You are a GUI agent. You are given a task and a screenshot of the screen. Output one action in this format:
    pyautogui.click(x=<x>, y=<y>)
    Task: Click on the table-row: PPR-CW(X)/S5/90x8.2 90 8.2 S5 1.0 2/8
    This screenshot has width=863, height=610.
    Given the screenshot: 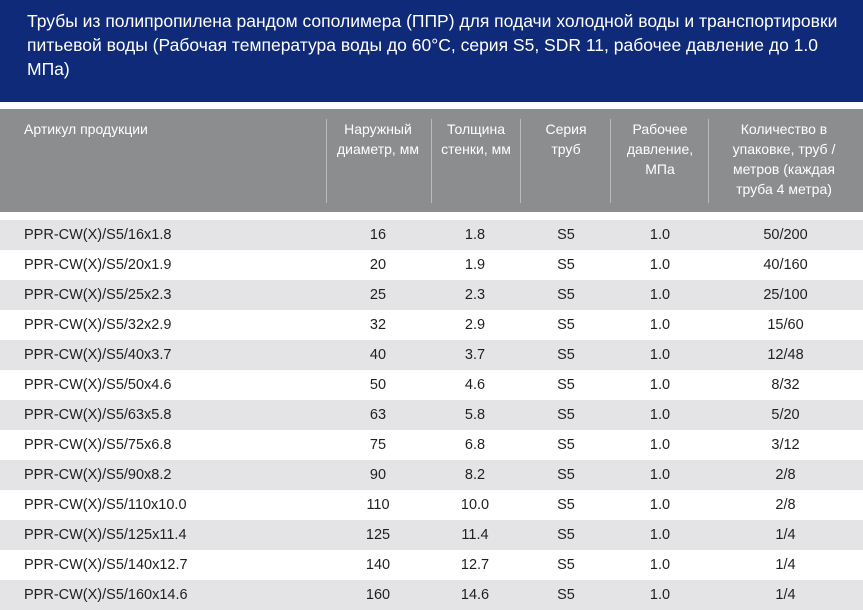 What is the action you would take?
    pyautogui.click(x=431, y=475)
    